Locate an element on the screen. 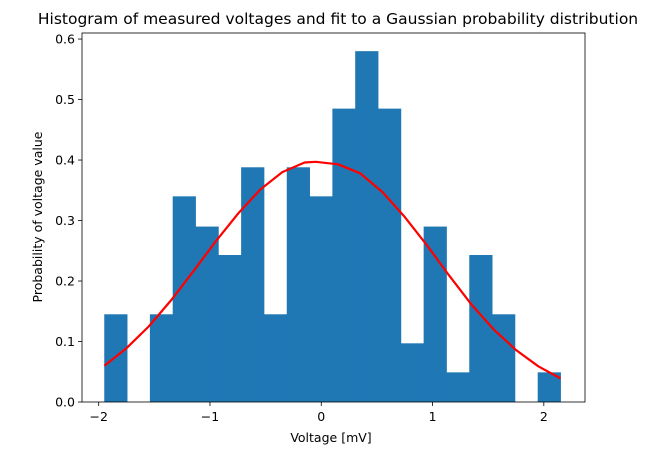 The height and width of the screenshot is (455, 662). y-tick-label: 0.6 is located at coordinates (65, 39).